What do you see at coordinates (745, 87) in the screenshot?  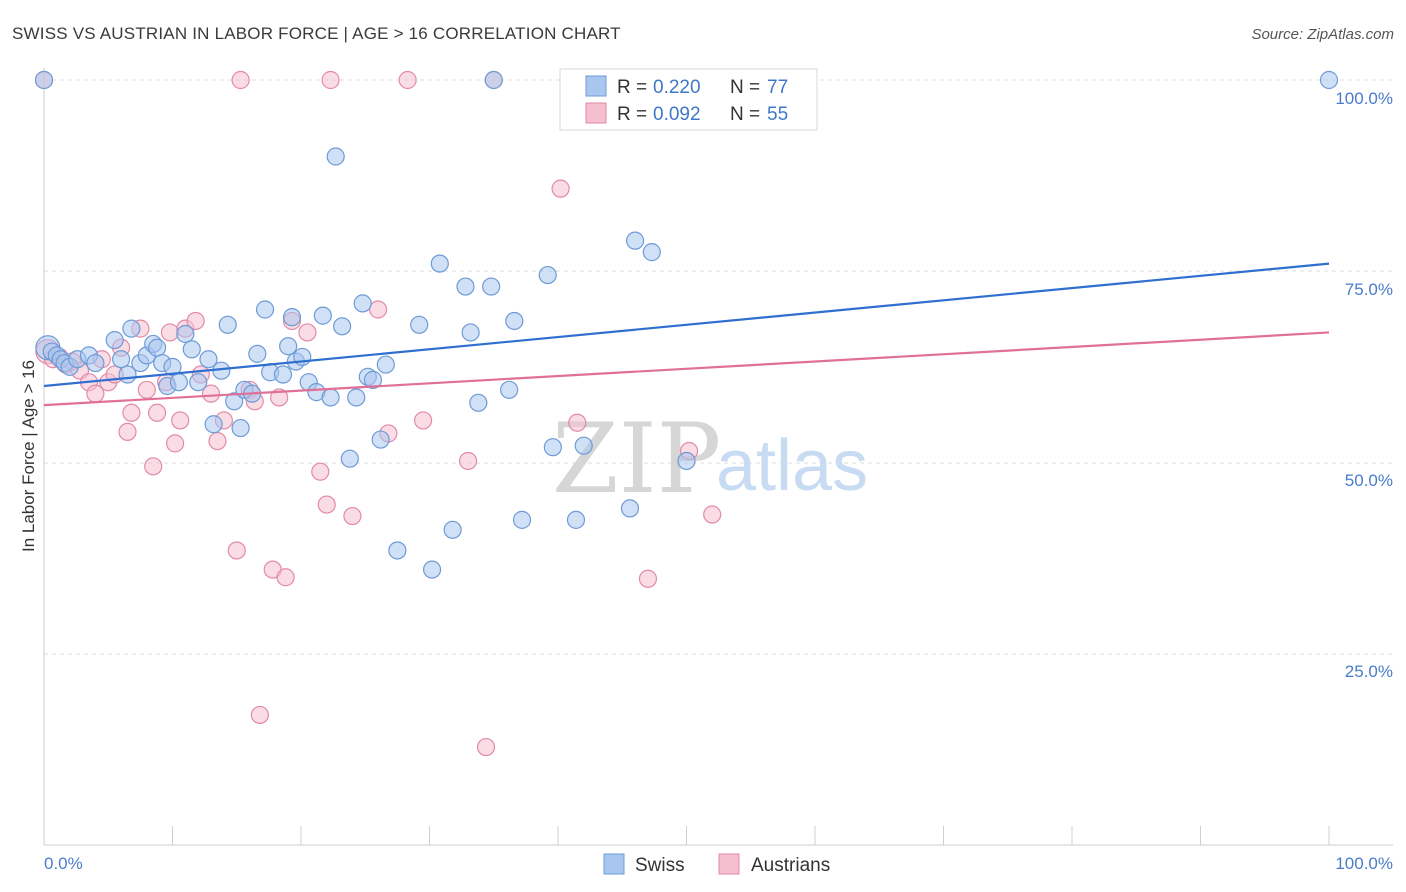 I see `legend-n-label-swiss: N =` at bounding box center [745, 87].